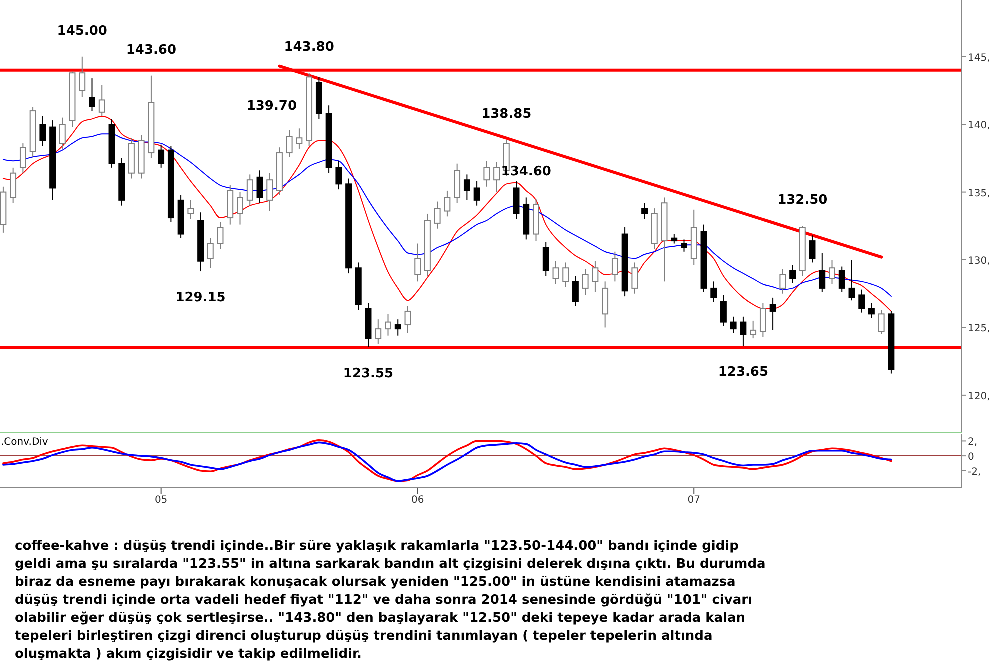 This screenshot has height=664, width=1000. I want to click on y-tick-label: 125,, so click(979, 329).